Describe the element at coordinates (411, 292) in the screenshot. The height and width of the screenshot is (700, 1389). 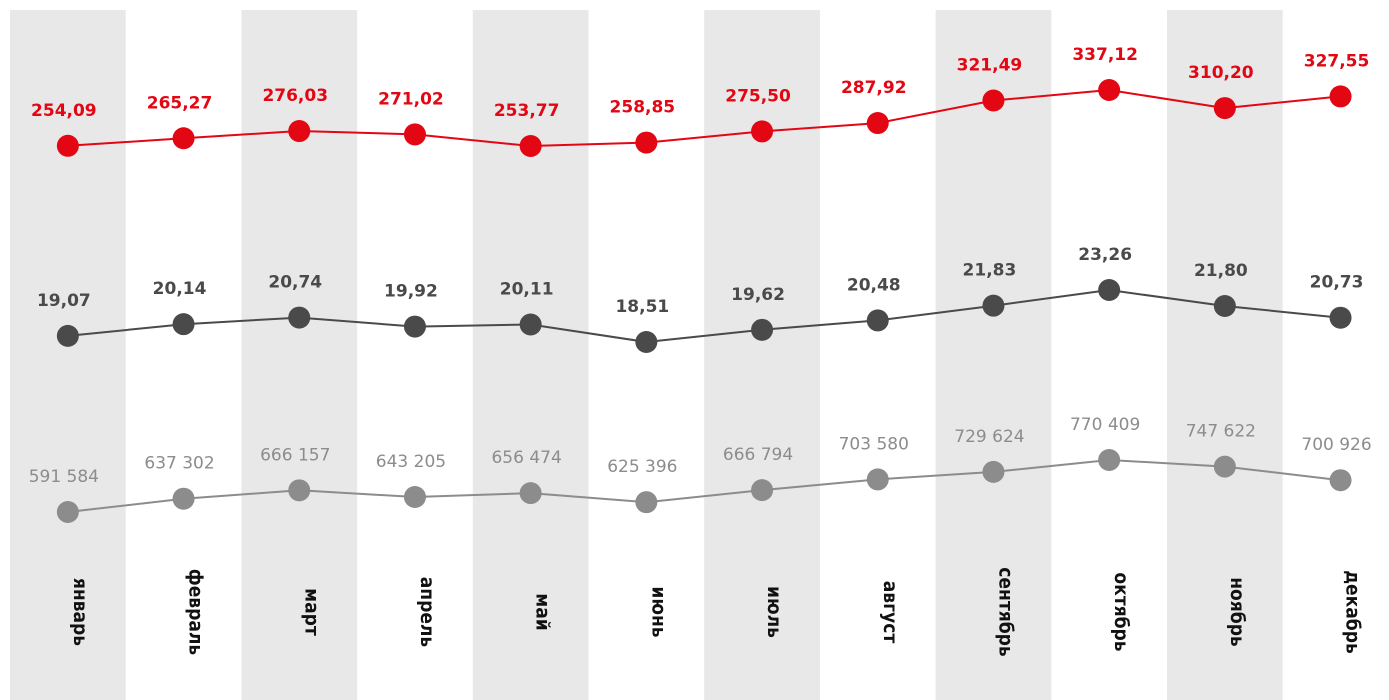
I see `data-label-dark-4: 19,92` at that location.